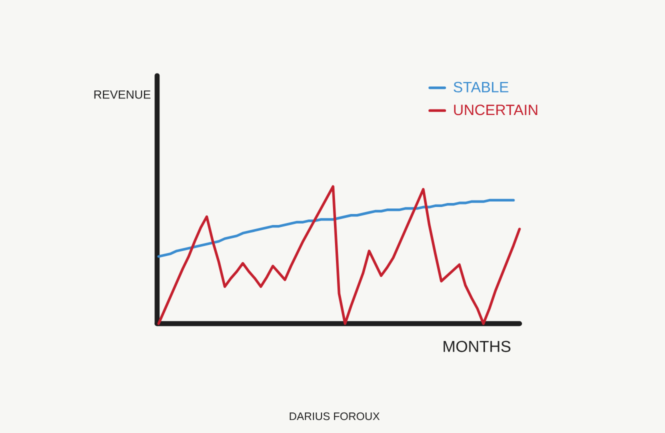 The image size is (665, 433). Describe the element at coordinates (335, 416) in the screenshot. I see `text: DARIUS FOROUX` at that location.